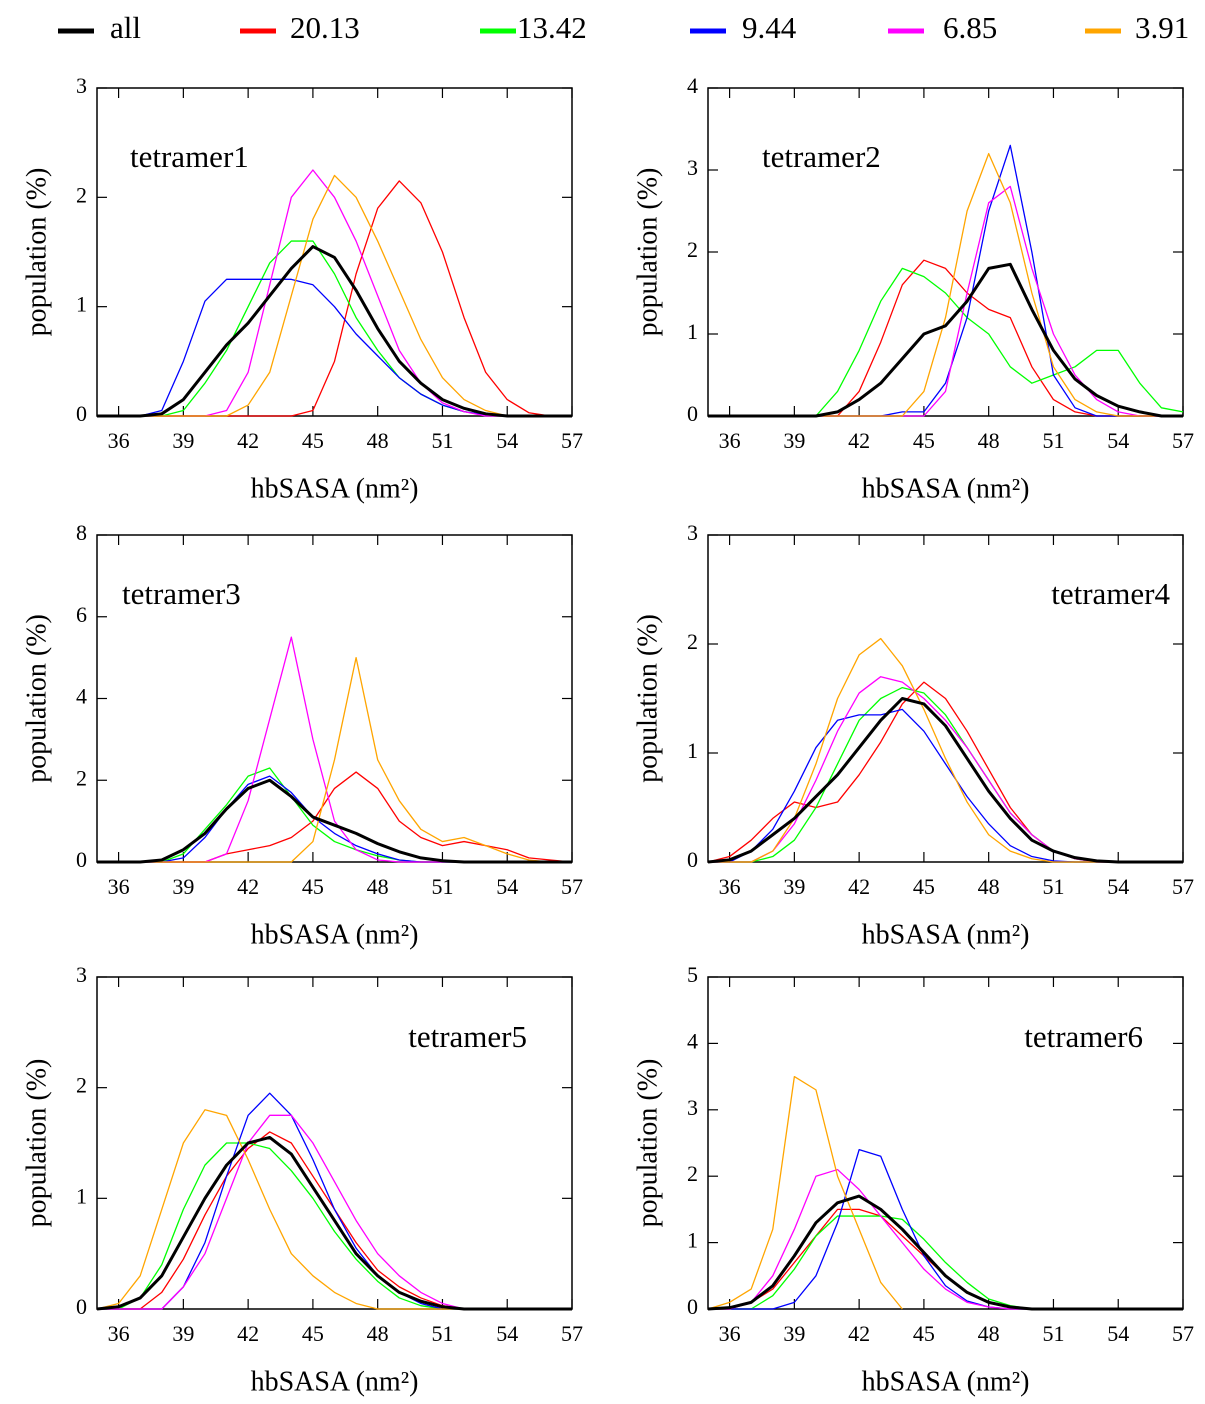  Describe the element at coordinates (325, 27) in the screenshot. I see `legend-label: 20.13` at that location.